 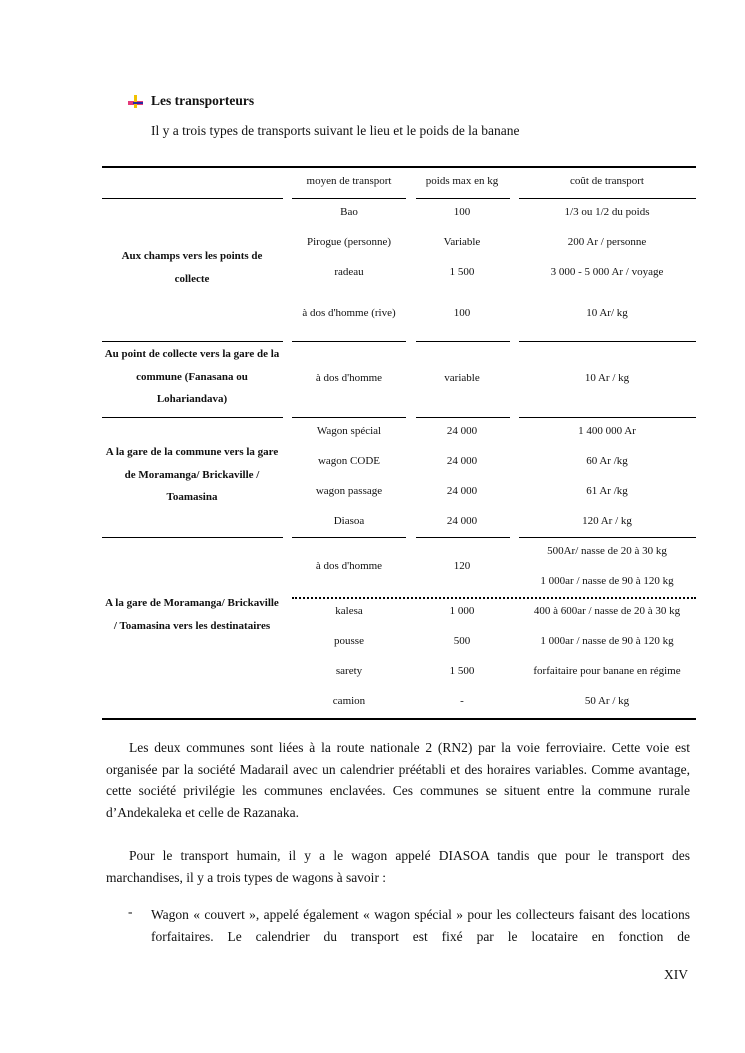 I want to click on table-cell: Diasoa, so click(x=349, y=521).